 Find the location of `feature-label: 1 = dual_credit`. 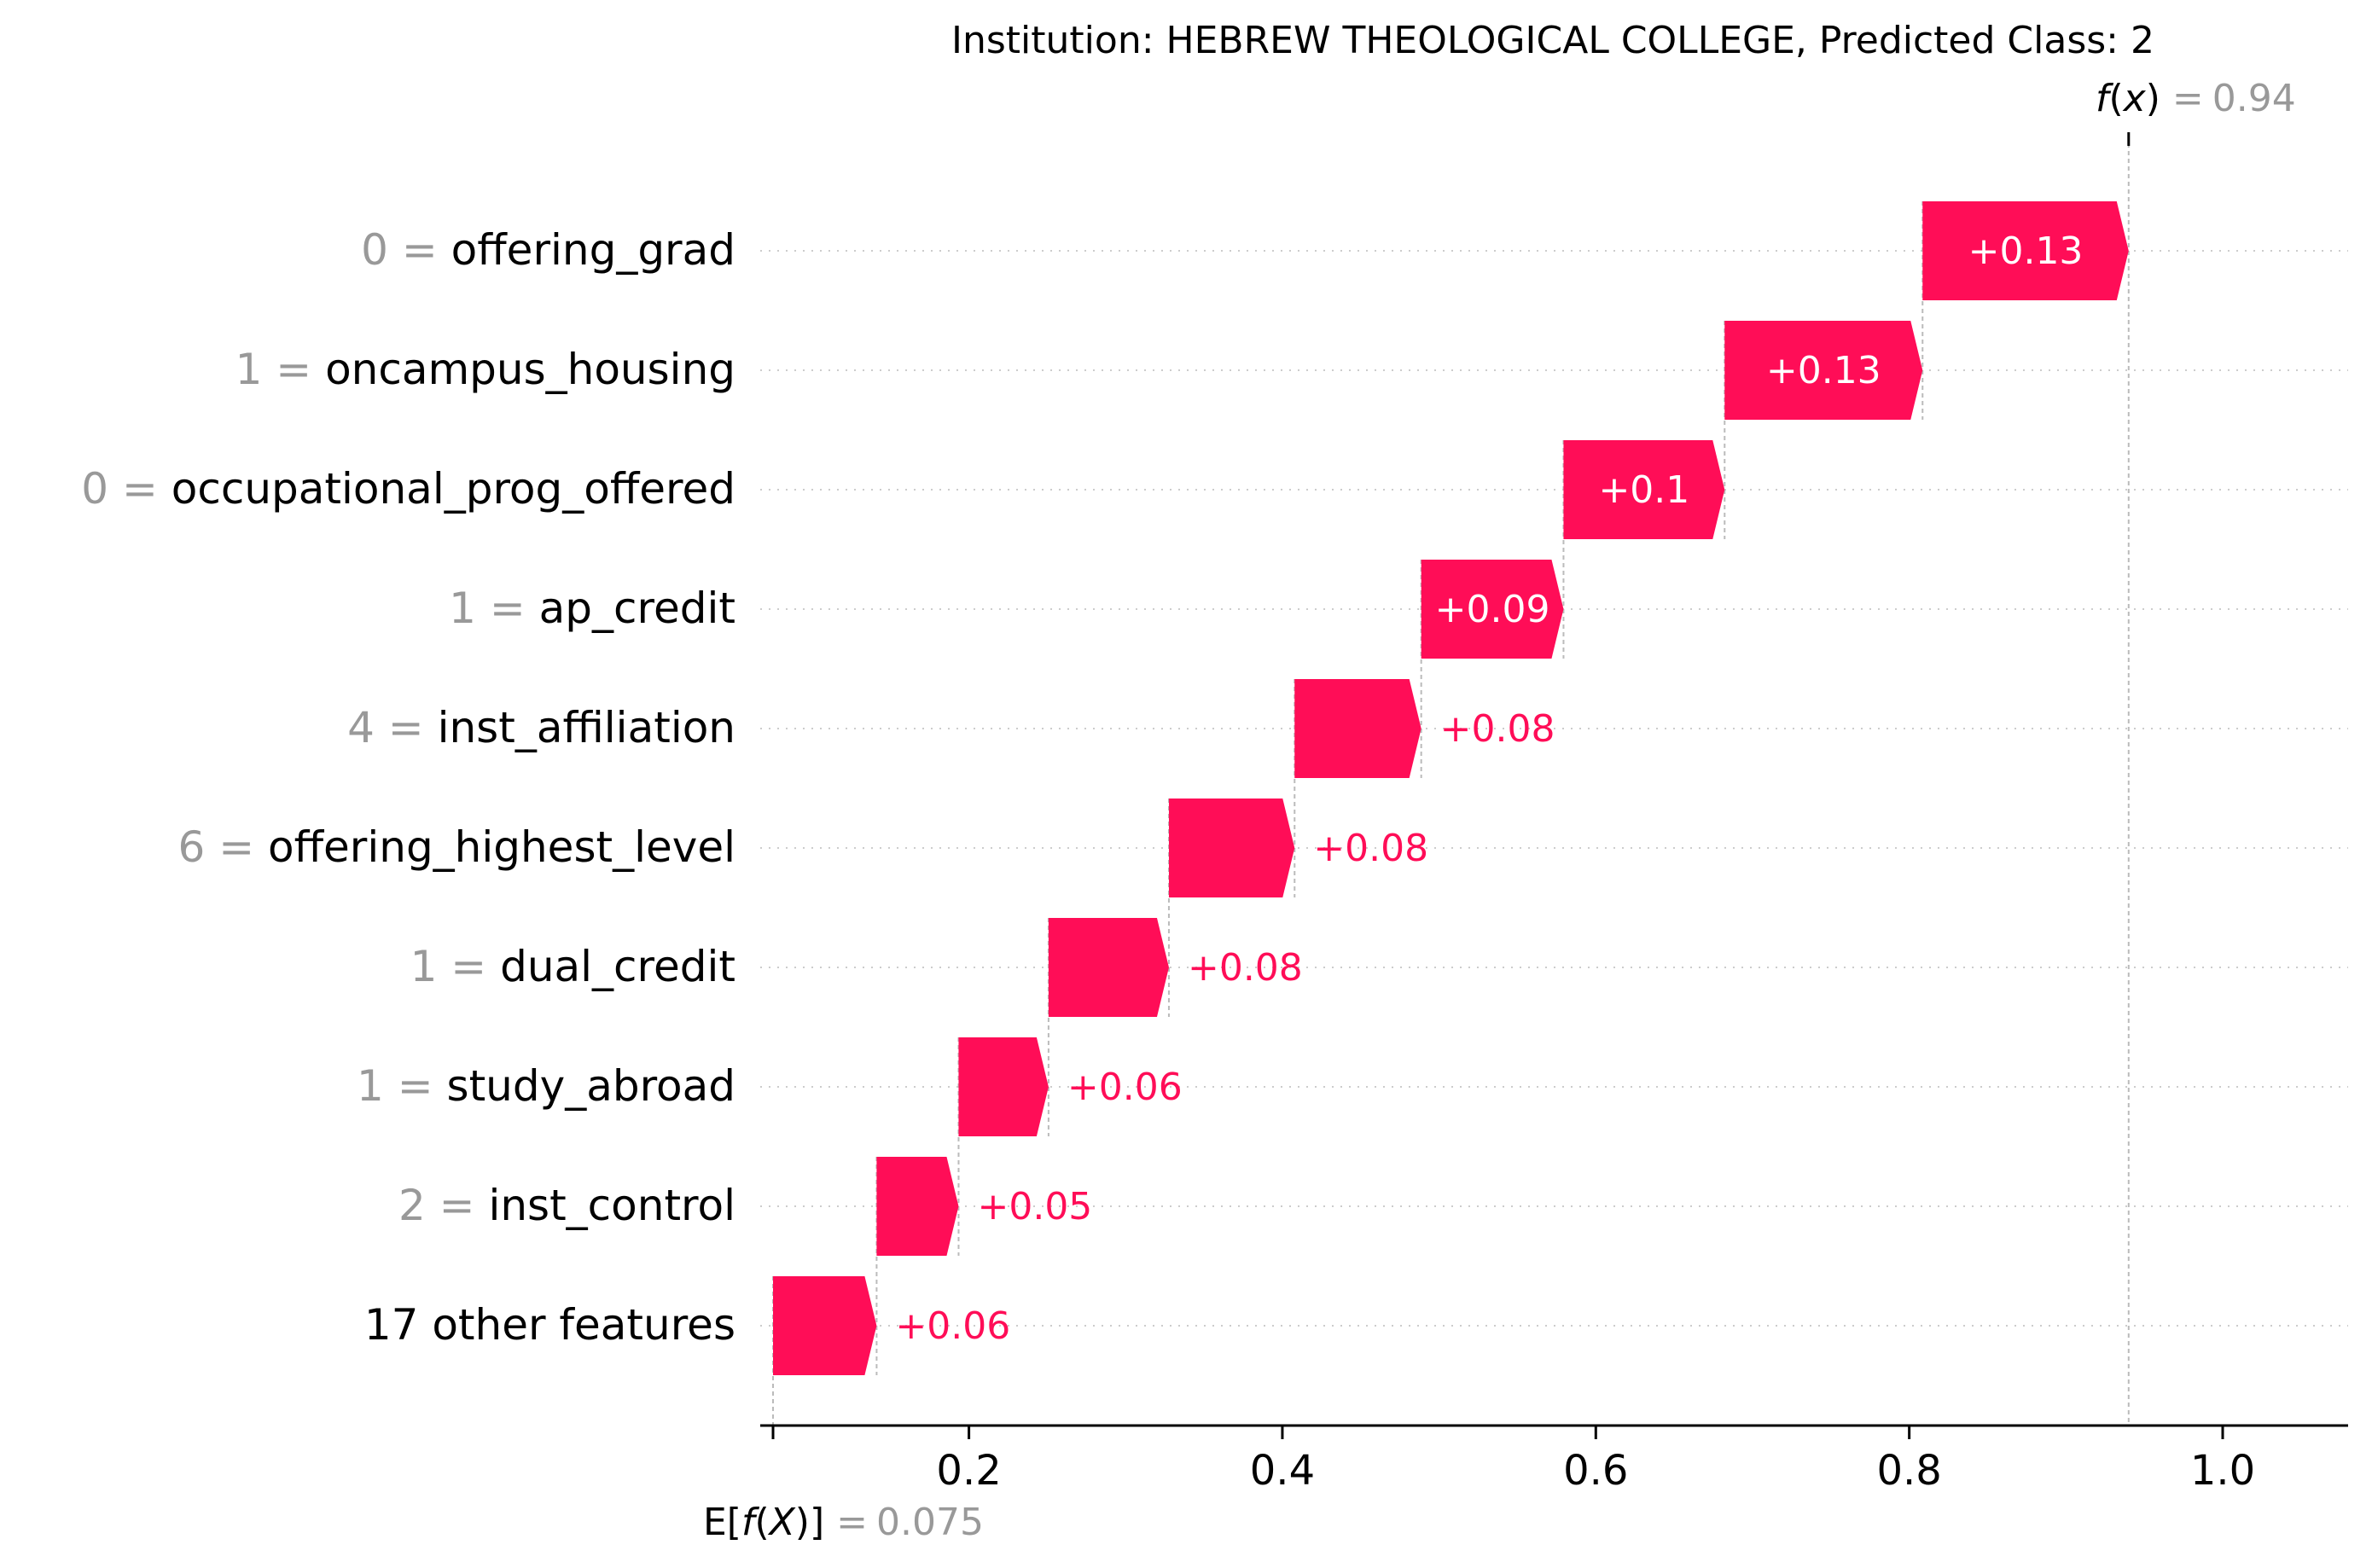

feature-label: 1 = dual_credit is located at coordinates (572, 966).